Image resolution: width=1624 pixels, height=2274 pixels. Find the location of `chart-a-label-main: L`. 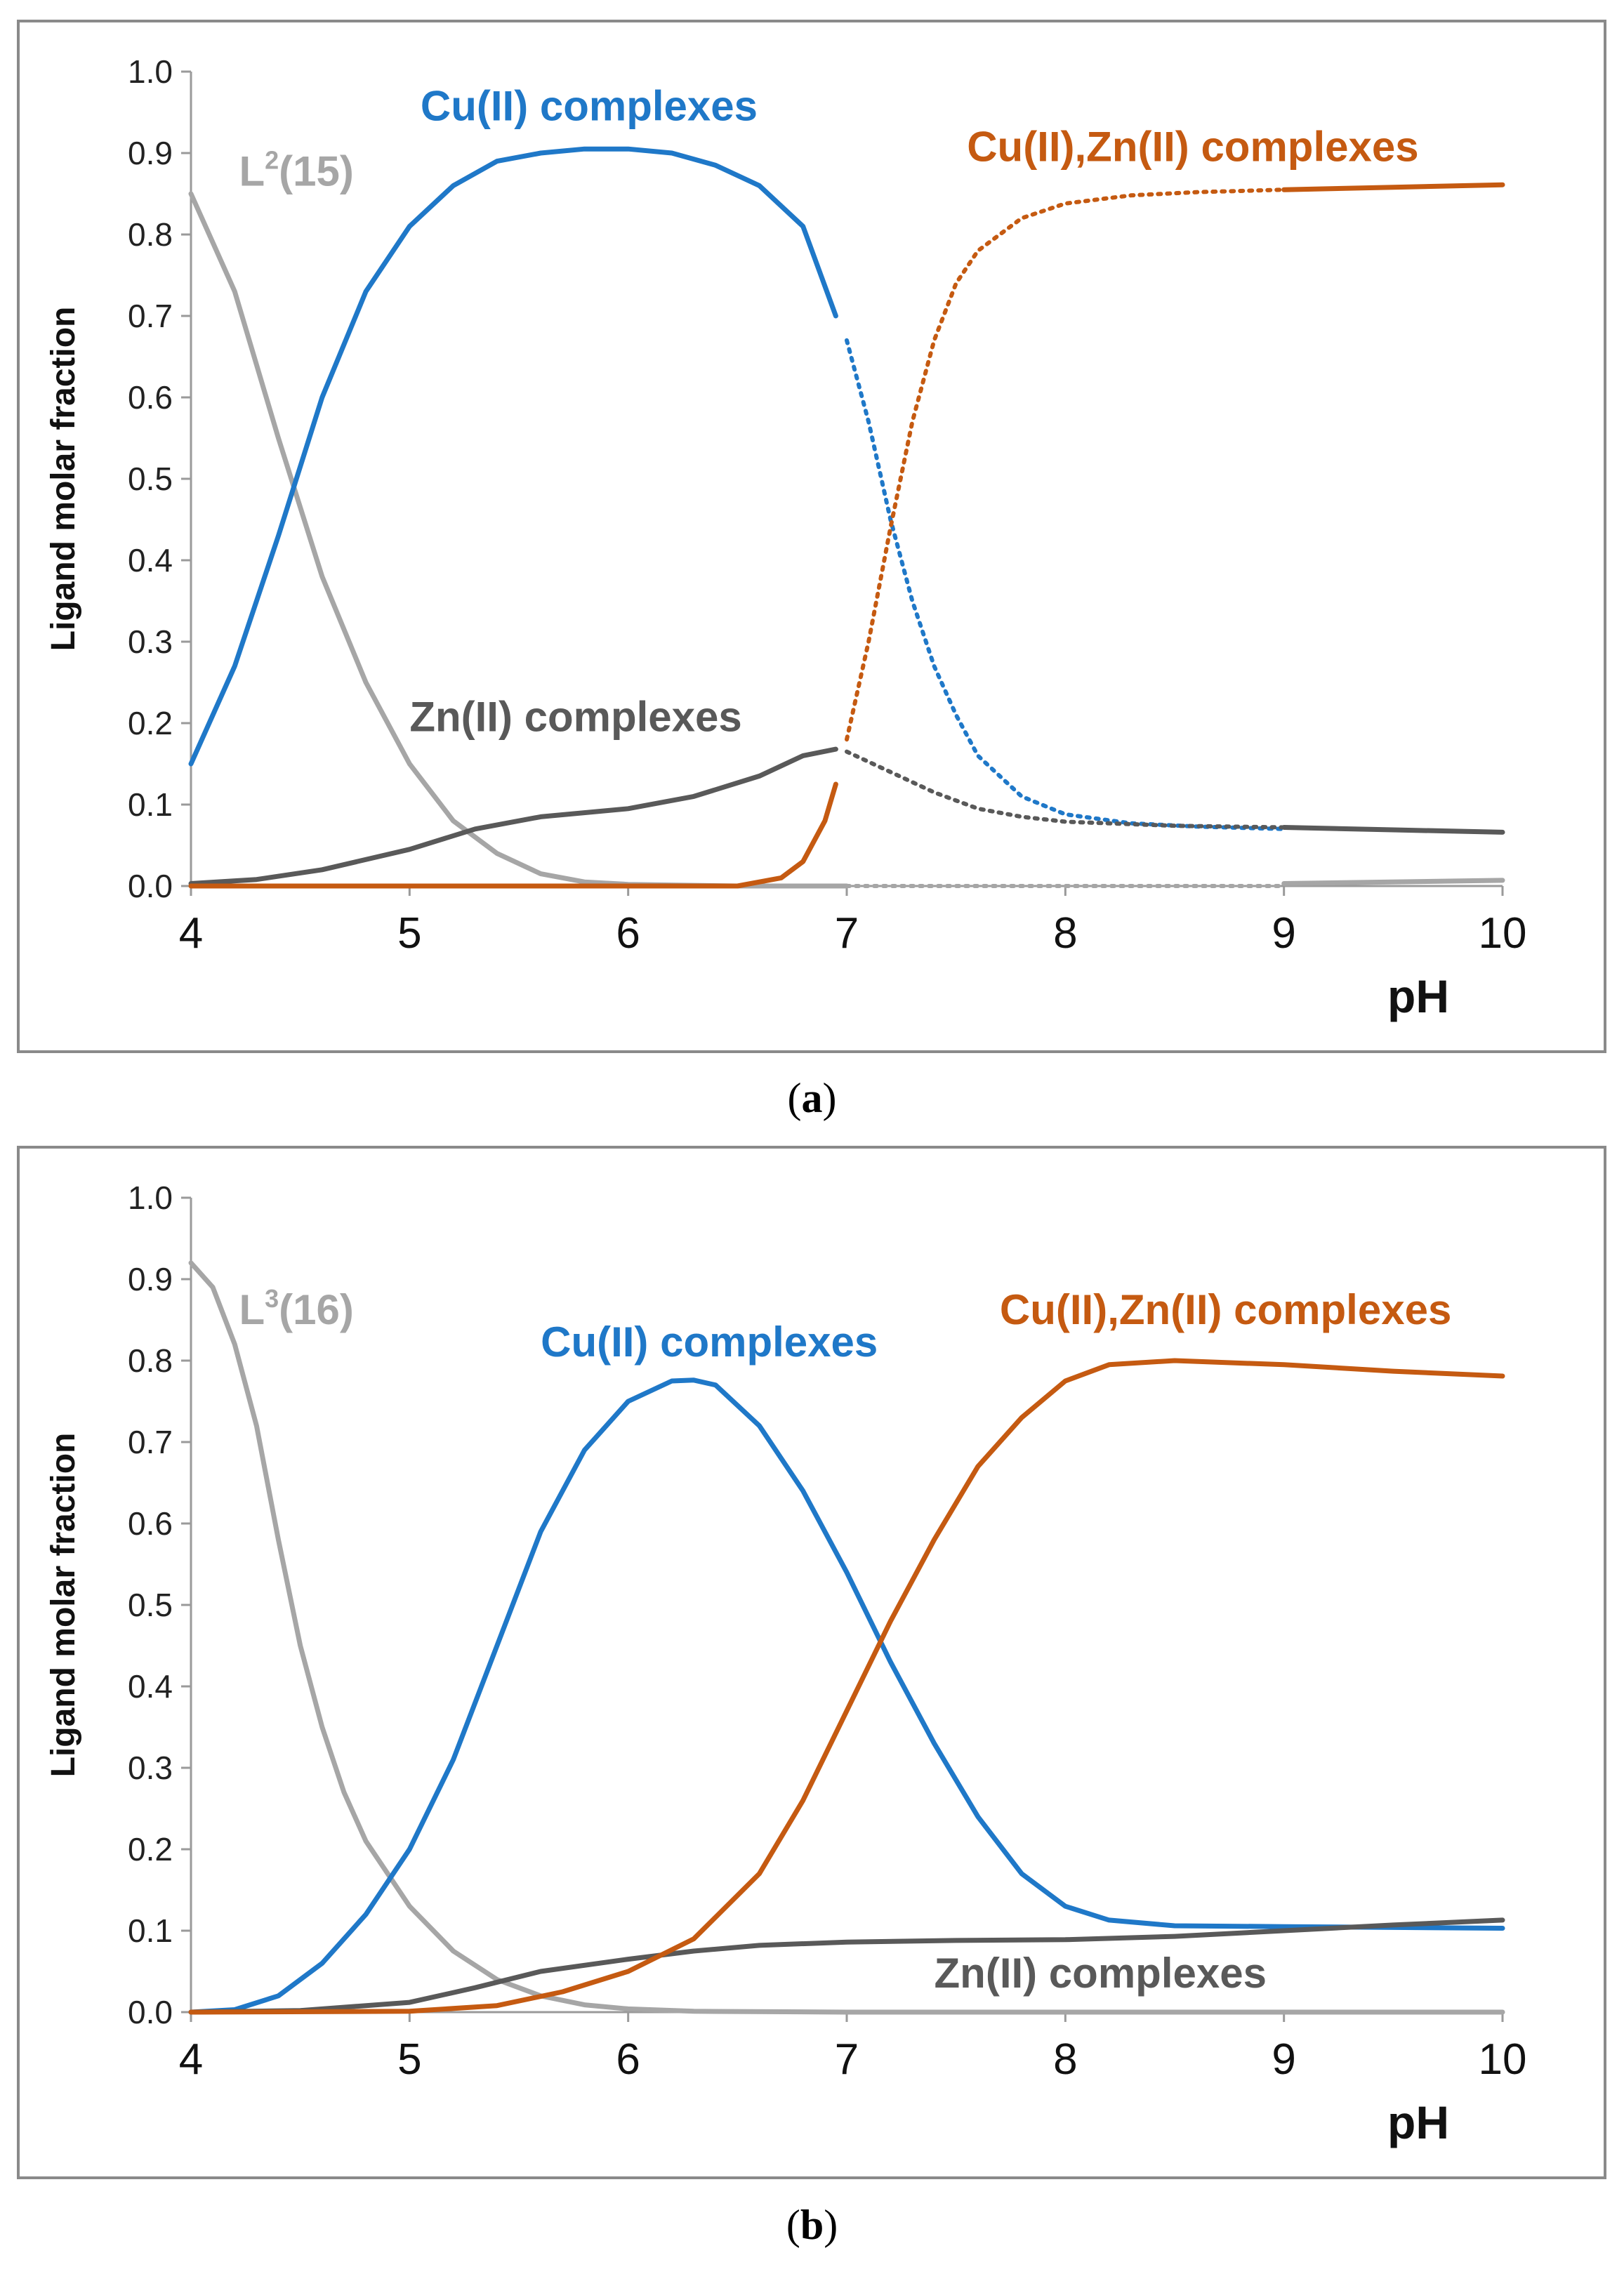

chart-a-label-main: L is located at coordinates (252, 170).